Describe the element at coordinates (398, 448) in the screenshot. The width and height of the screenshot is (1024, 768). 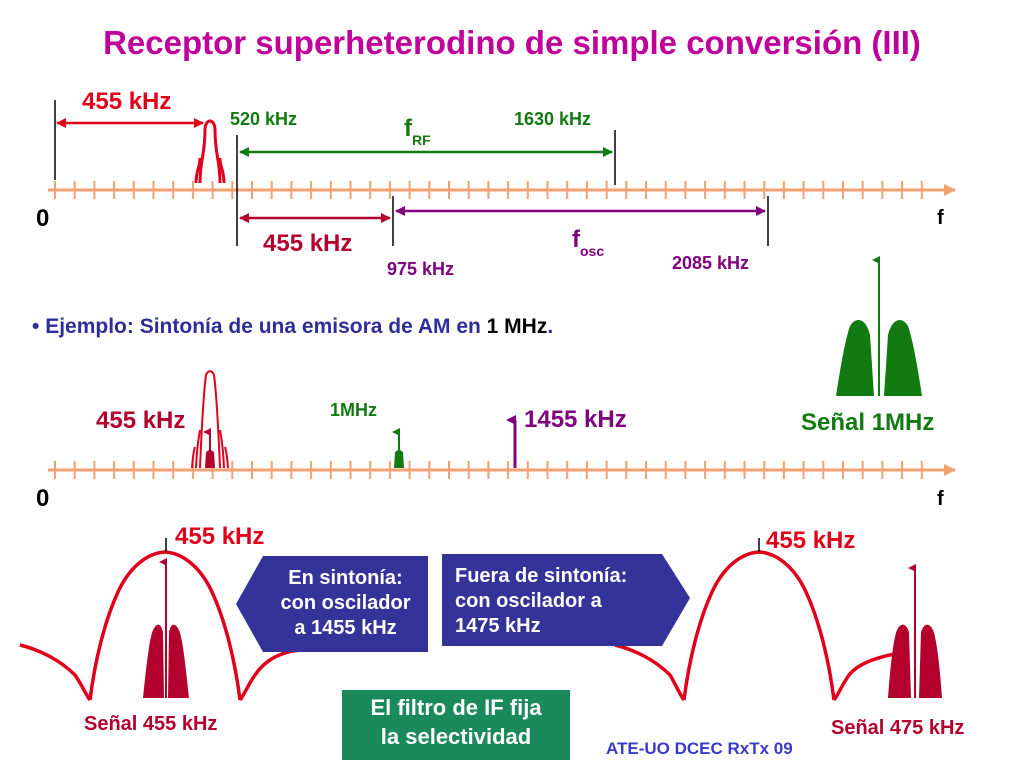
I see `middle-rf-spectrum` at that location.